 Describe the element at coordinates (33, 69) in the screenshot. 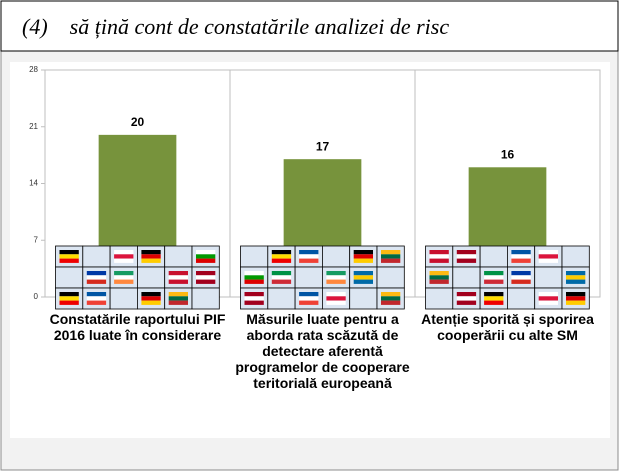

I see `y-tick-label: 28` at that location.